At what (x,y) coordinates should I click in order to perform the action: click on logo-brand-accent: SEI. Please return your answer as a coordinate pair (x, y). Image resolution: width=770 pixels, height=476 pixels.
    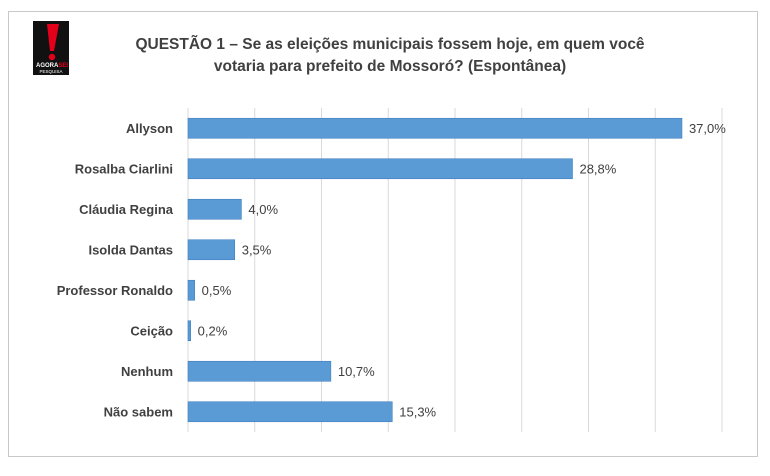
    Looking at the image, I should click on (63, 66).